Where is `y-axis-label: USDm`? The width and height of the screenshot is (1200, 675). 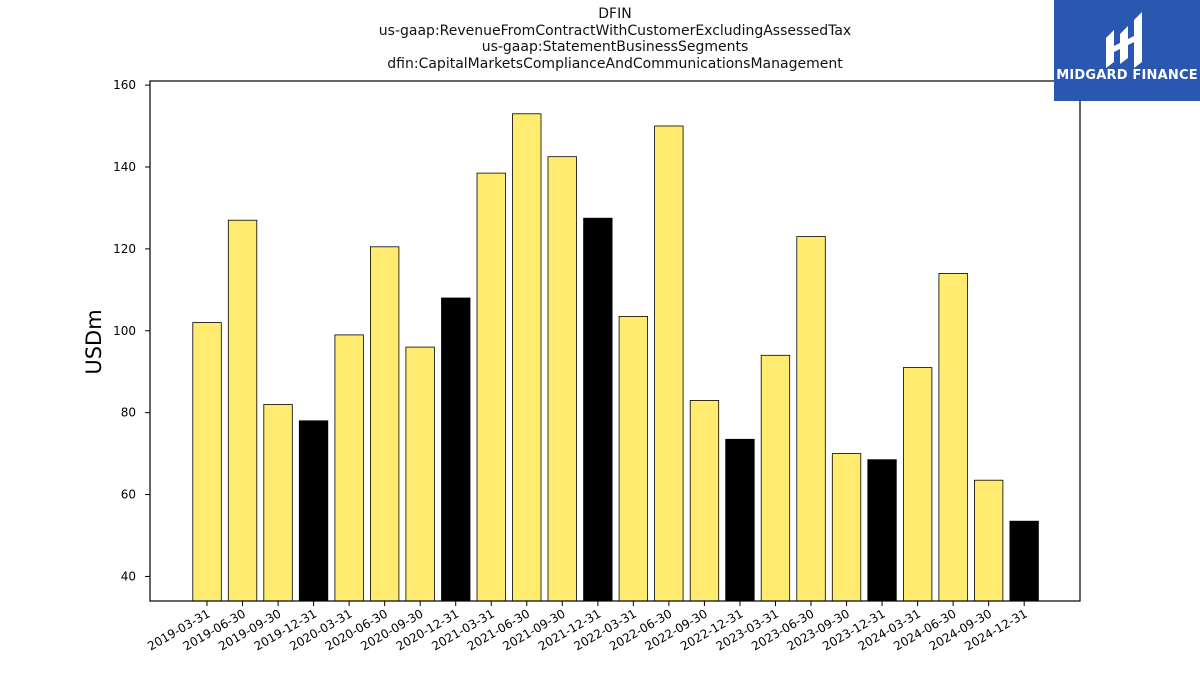 y-axis-label: USDm is located at coordinates (94, 341).